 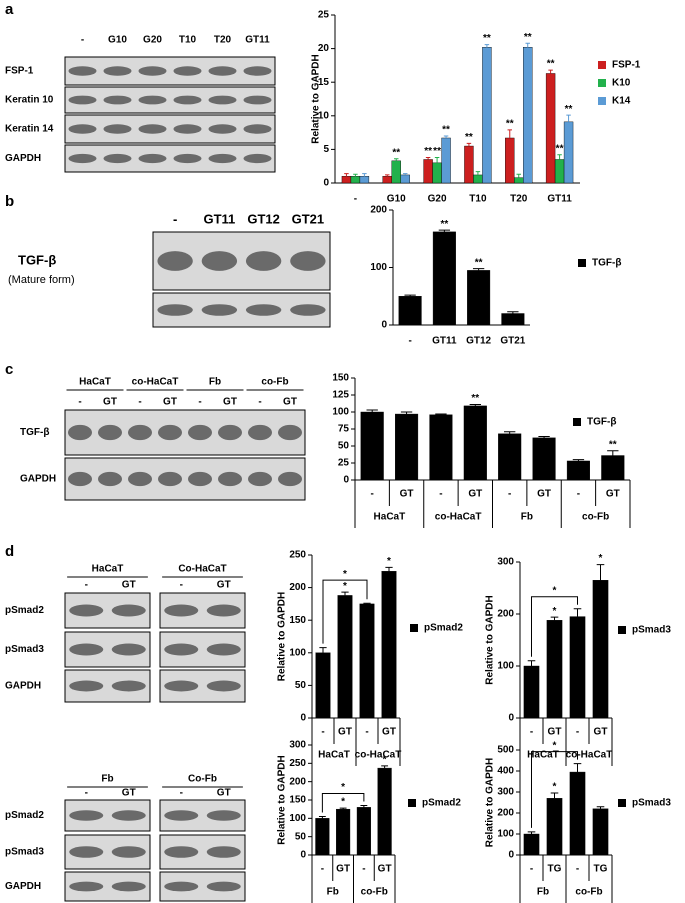 I want to click on legend-label: TGF-β, so click(x=606, y=263).